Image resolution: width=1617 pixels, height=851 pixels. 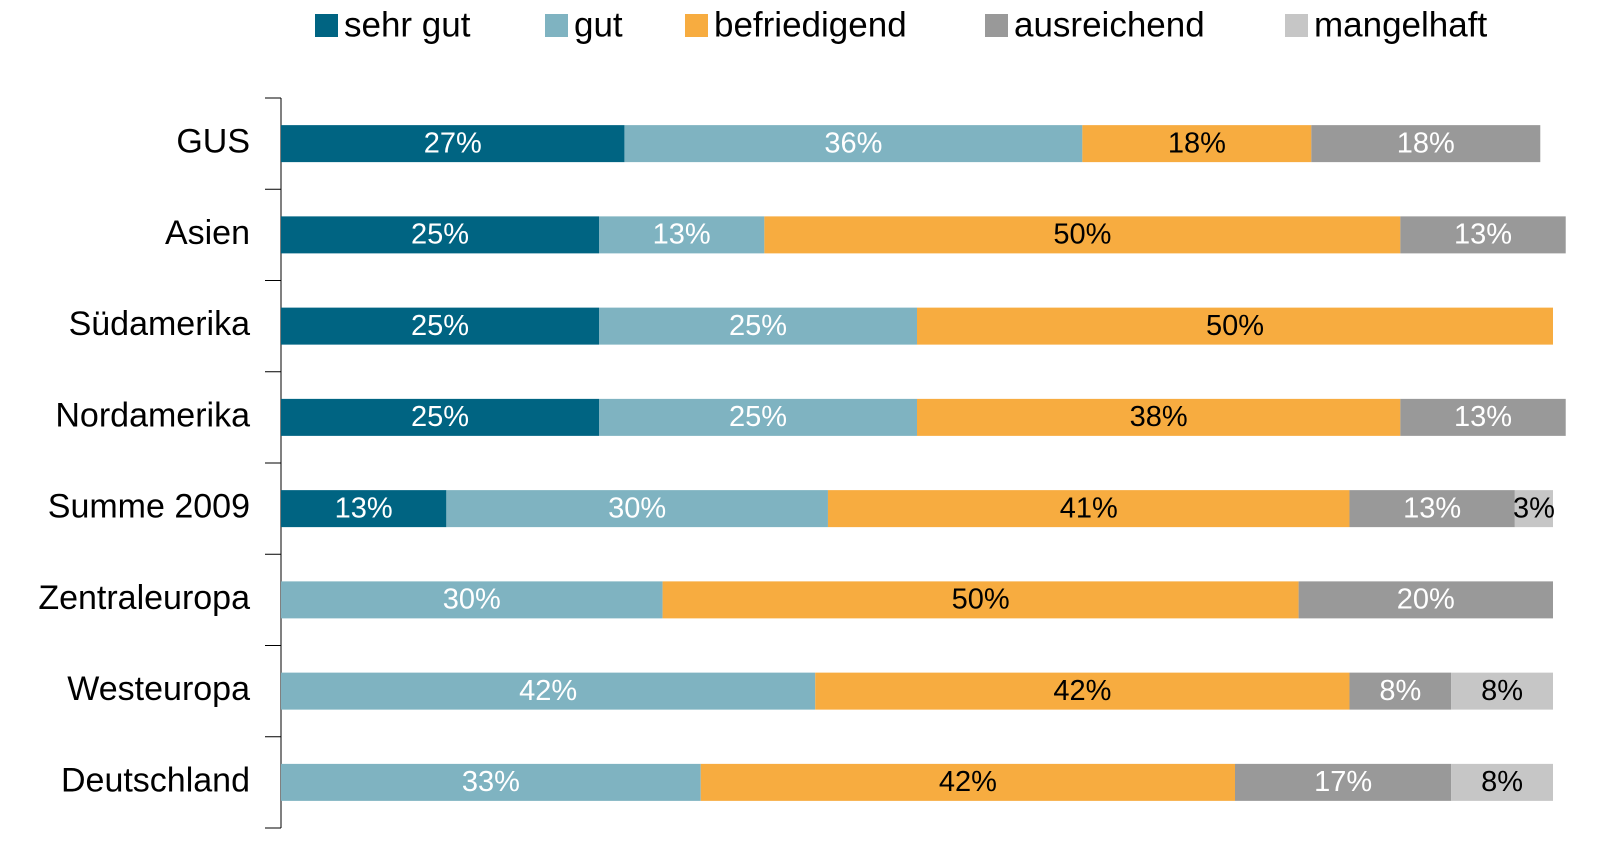 What do you see at coordinates (213, 142) in the screenshot?
I see `category-label: GUS` at bounding box center [213, 142].